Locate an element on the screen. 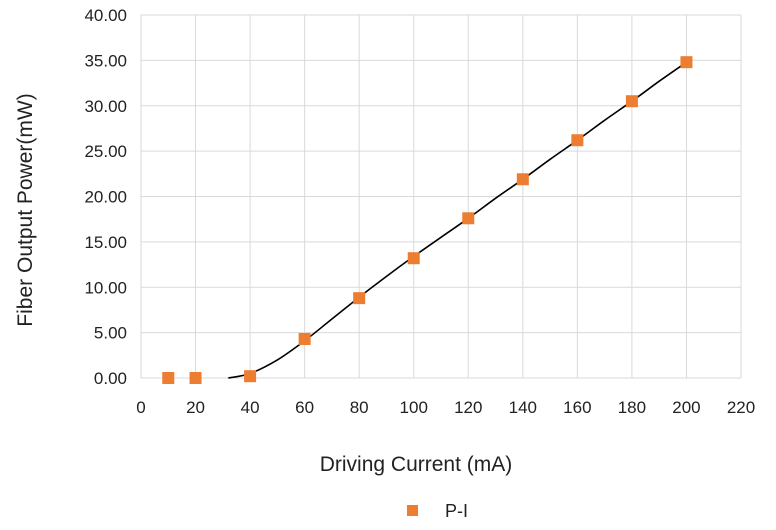  y-tick-label: 30.00 is located at coordinates (105, 106).